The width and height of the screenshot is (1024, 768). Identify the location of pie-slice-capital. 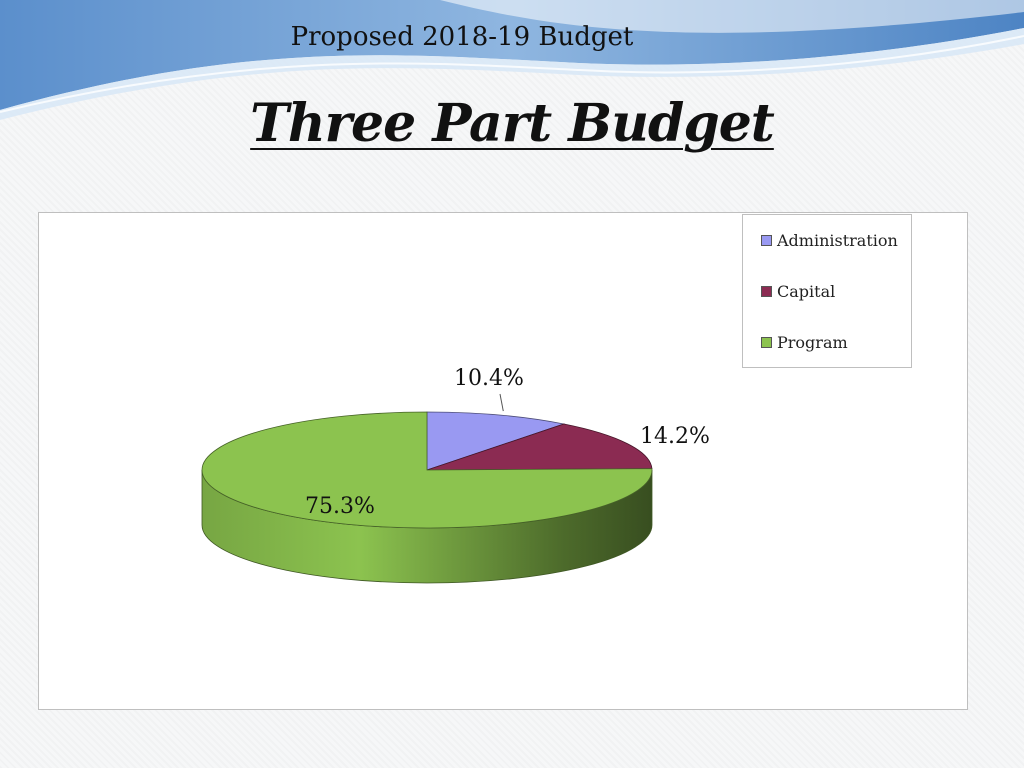
(539, 447).